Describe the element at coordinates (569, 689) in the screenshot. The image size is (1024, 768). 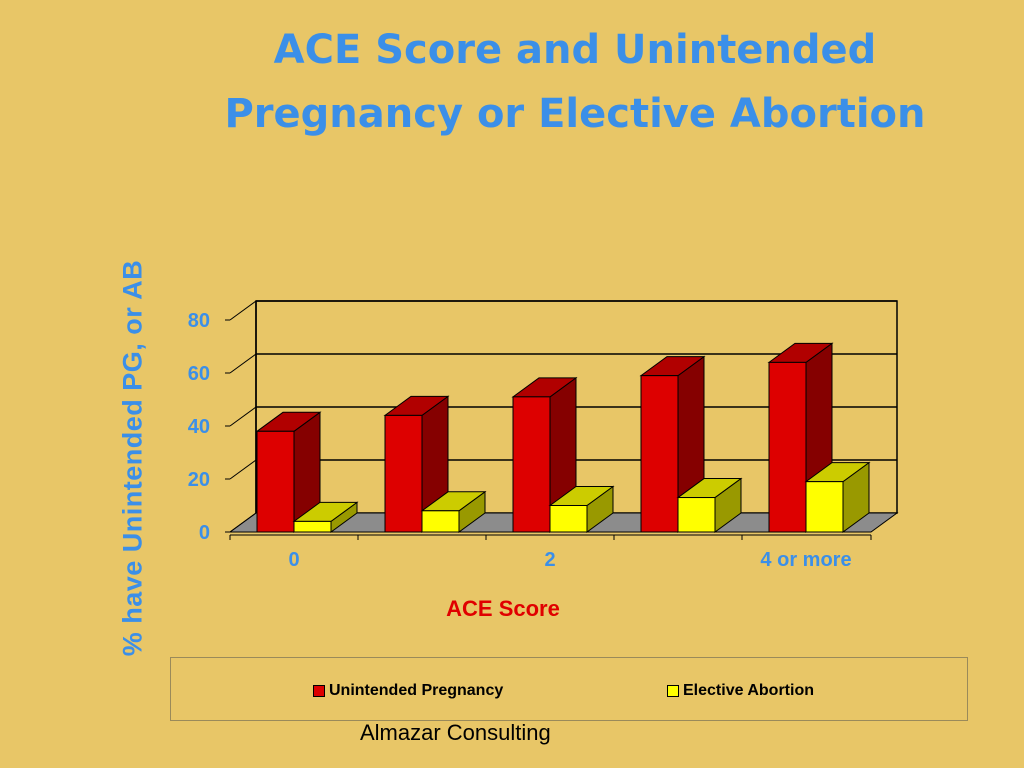
I see `legend: Unintended Pregnancy Elective Abortion` at that location.